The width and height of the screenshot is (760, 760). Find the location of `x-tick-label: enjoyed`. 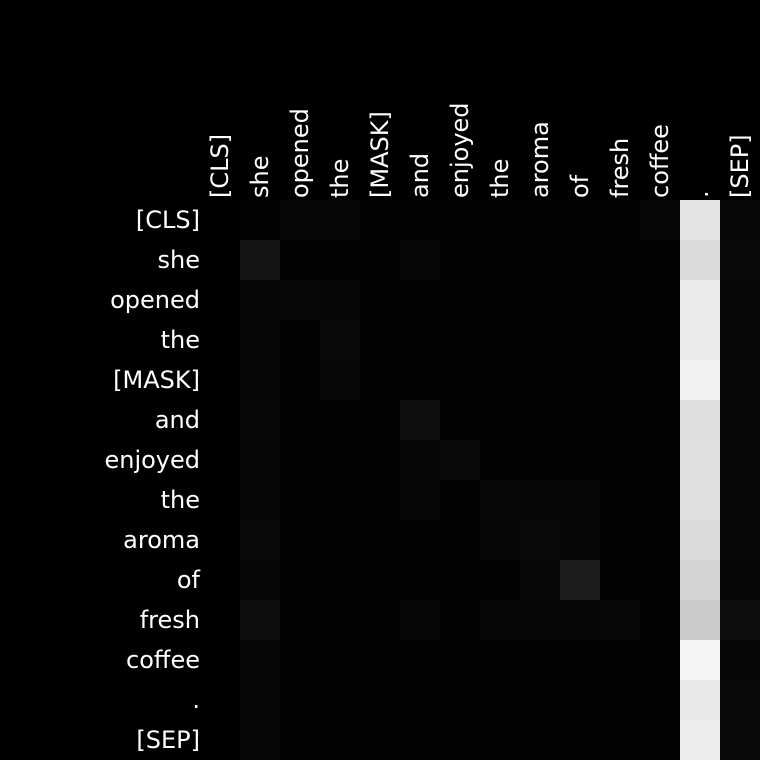

x-tick-label: enjoyed is located at coordinates (460, 150).